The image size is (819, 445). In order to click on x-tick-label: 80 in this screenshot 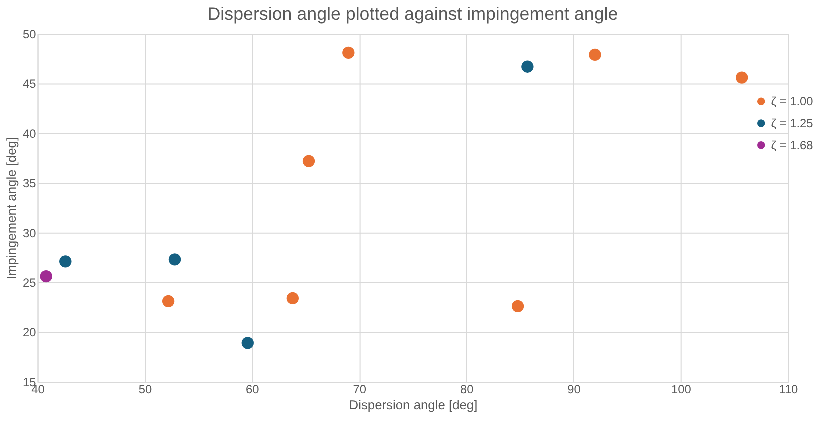, I will do `click(467, 389)`.